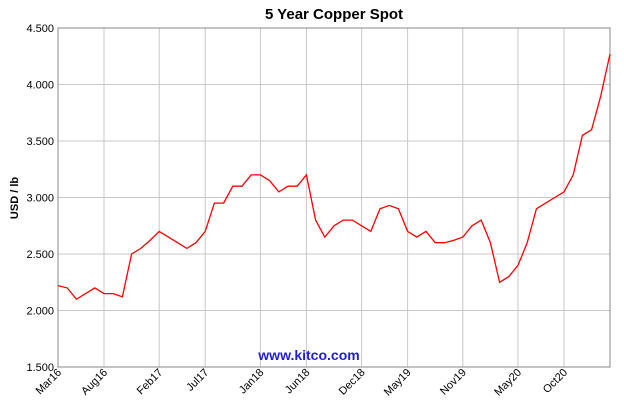  I want to click on y-tick-label: 4.000, so click(40, 86).